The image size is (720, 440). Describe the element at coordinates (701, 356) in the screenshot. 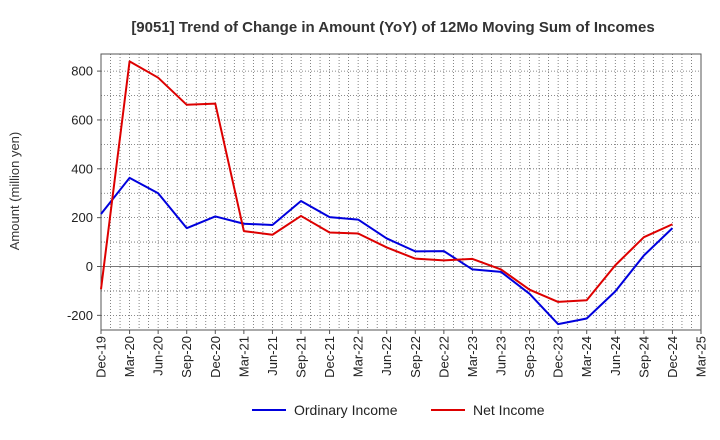

I see `x-tick-label: Mar-25` at that location.